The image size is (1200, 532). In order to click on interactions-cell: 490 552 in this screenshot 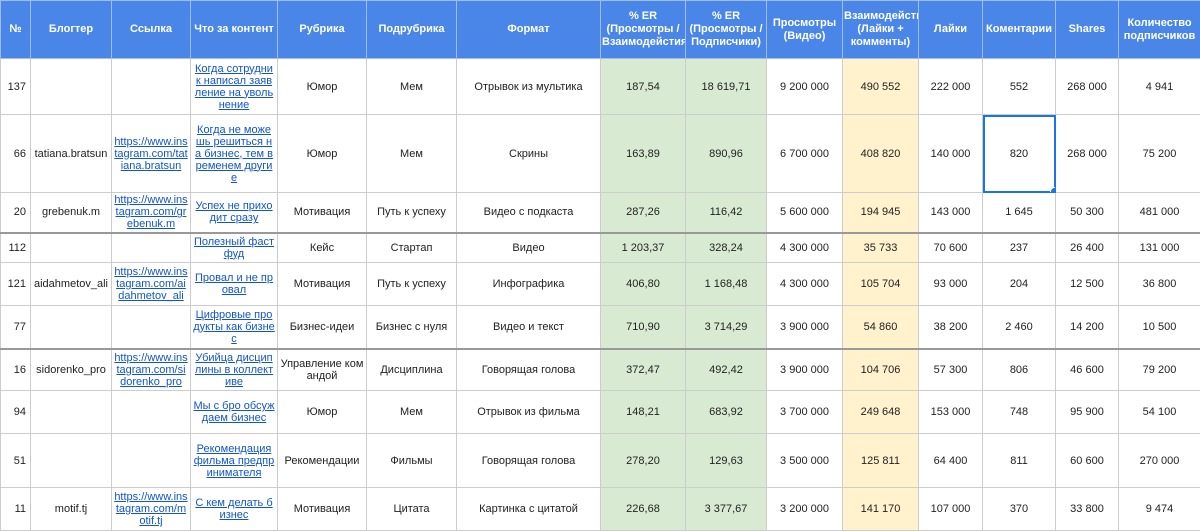, I will do `click(880, 86)`.